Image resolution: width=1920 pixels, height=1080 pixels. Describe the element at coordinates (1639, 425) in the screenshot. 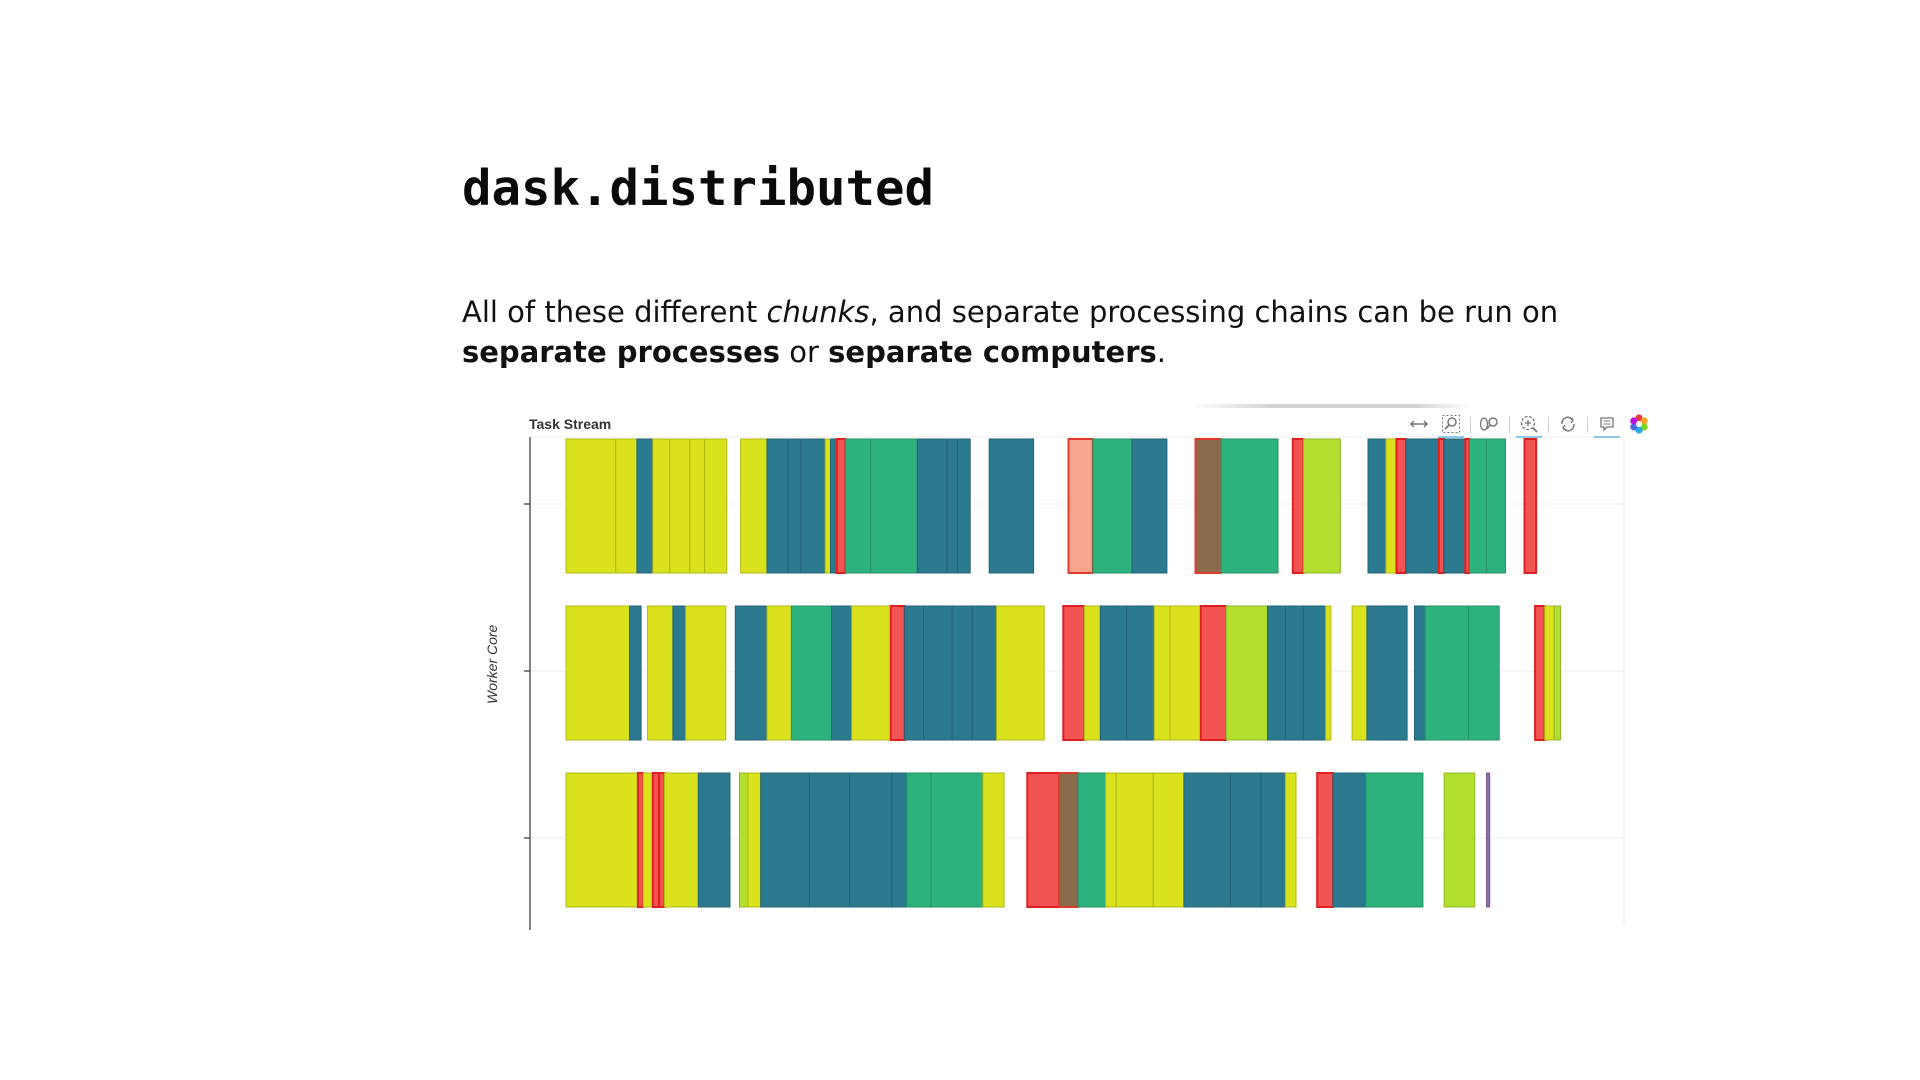

I see `bokeh-logo` at that location.